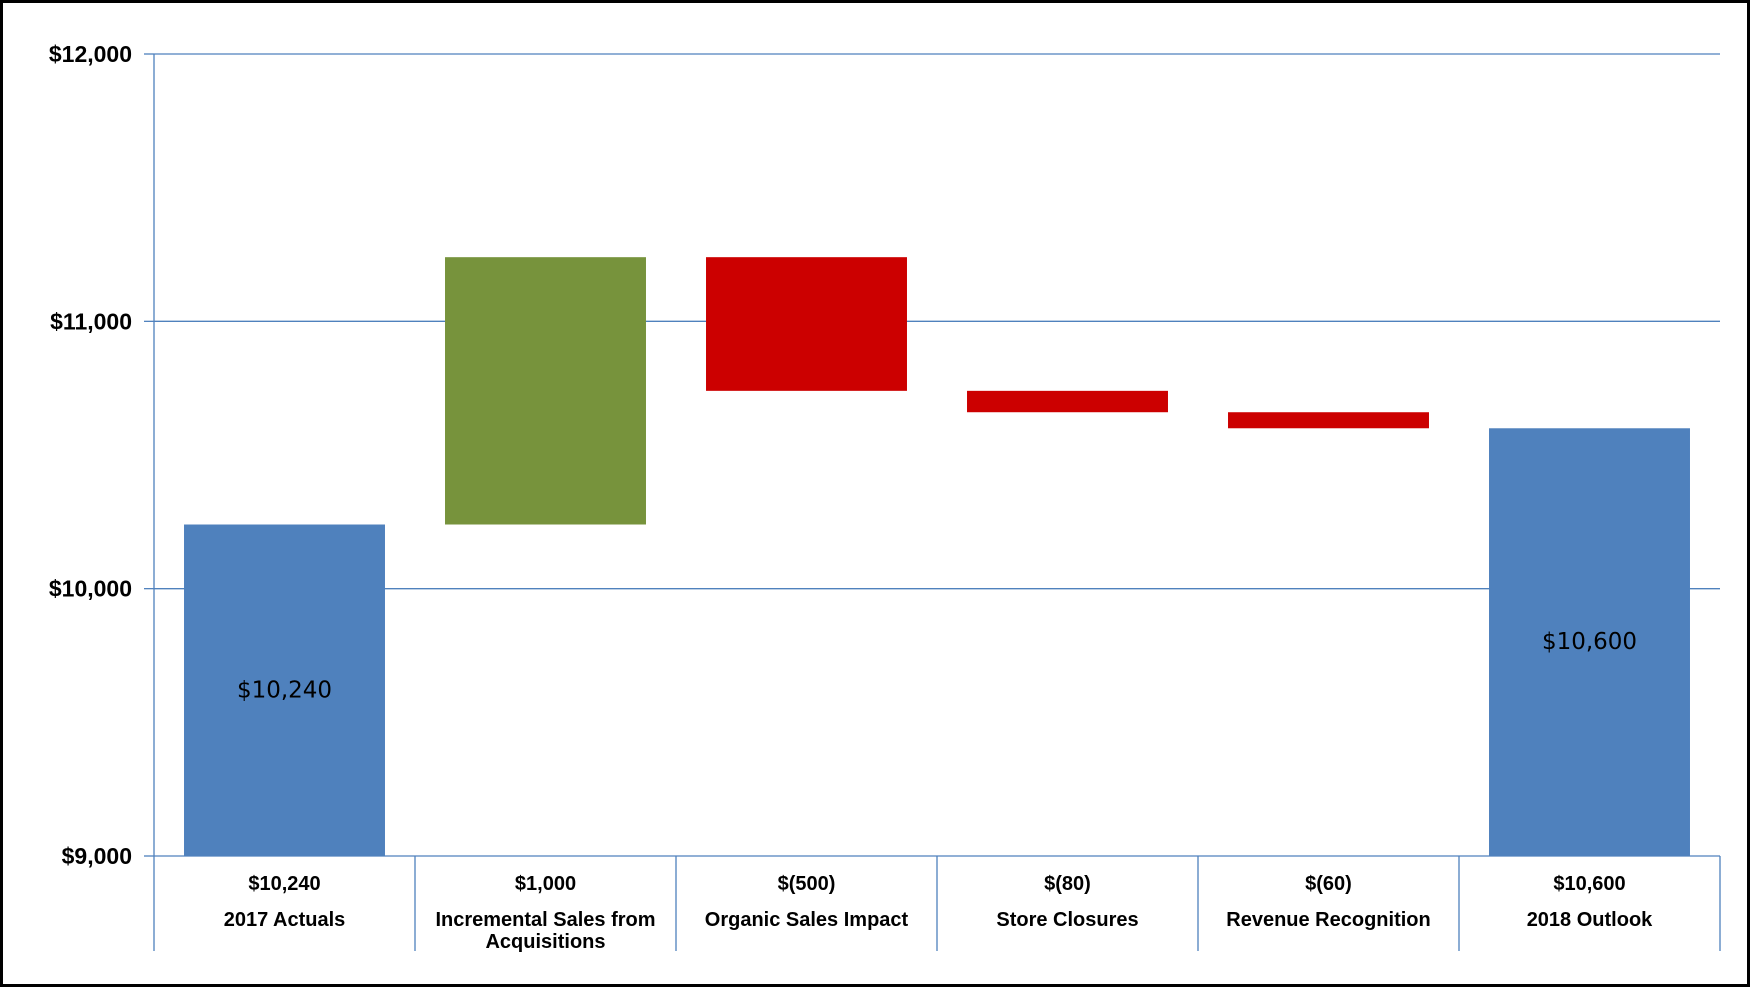 This screenshot has height=987, width=1750. I want to click on bar-increase, so click(545, 391).